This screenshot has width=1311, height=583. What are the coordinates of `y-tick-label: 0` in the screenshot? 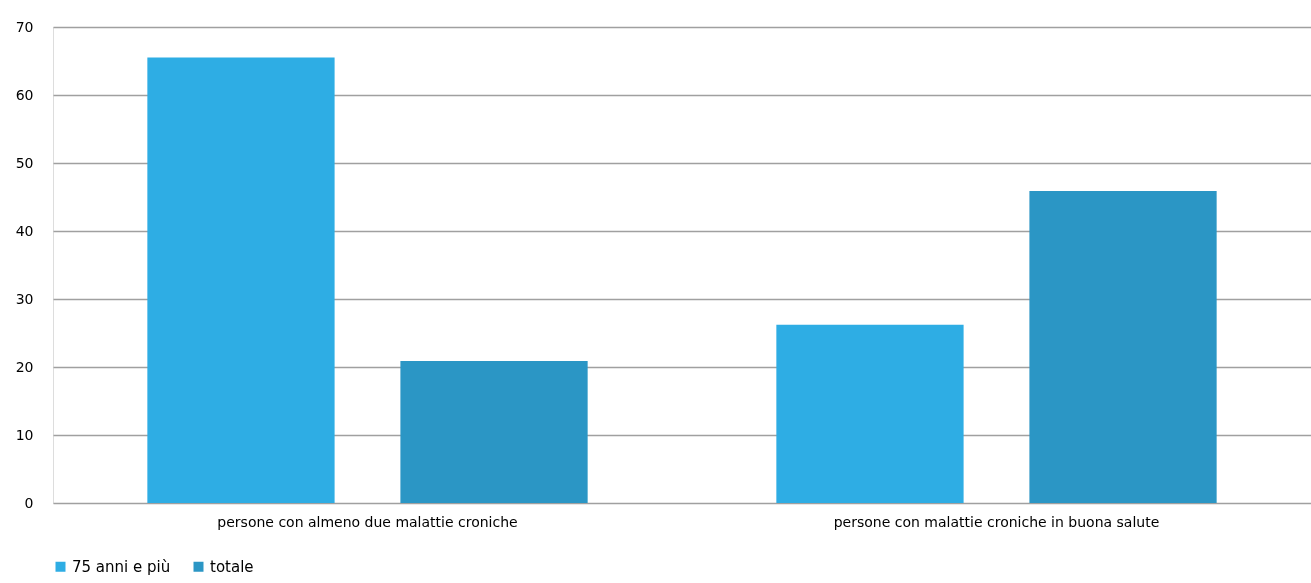 It's located at (29, 502).